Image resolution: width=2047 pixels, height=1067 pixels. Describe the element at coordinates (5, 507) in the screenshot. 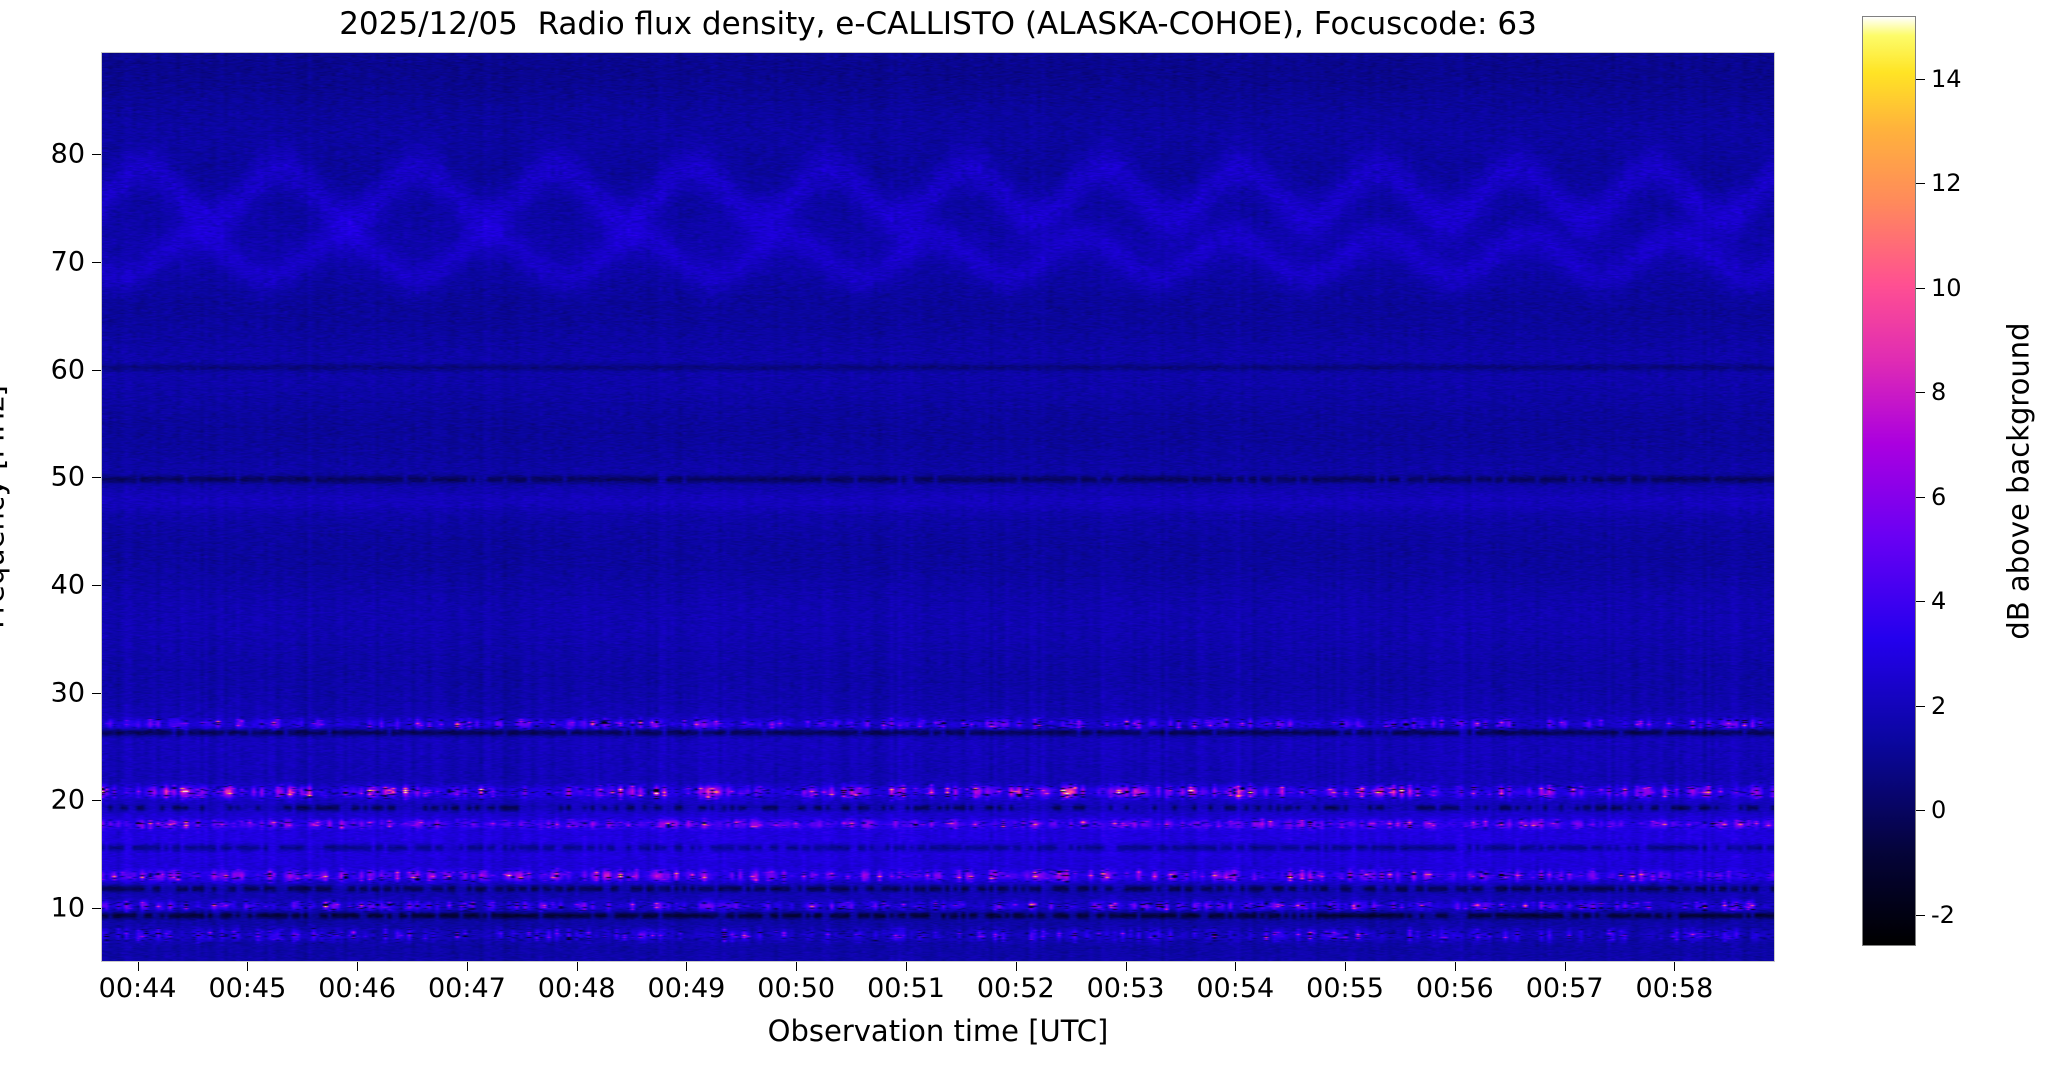

I see `y-axis-label: Frequency [MHz]` at that location.